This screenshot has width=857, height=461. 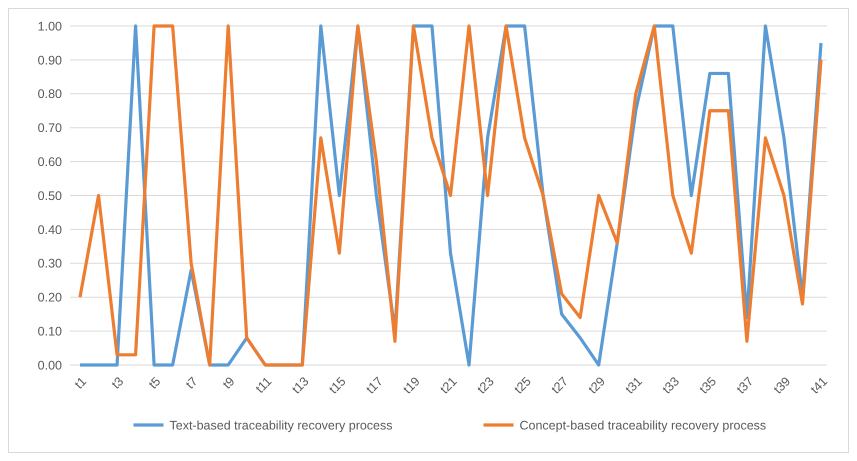 I want to click on x-tick-label: t37, so click(x=745, y=385).